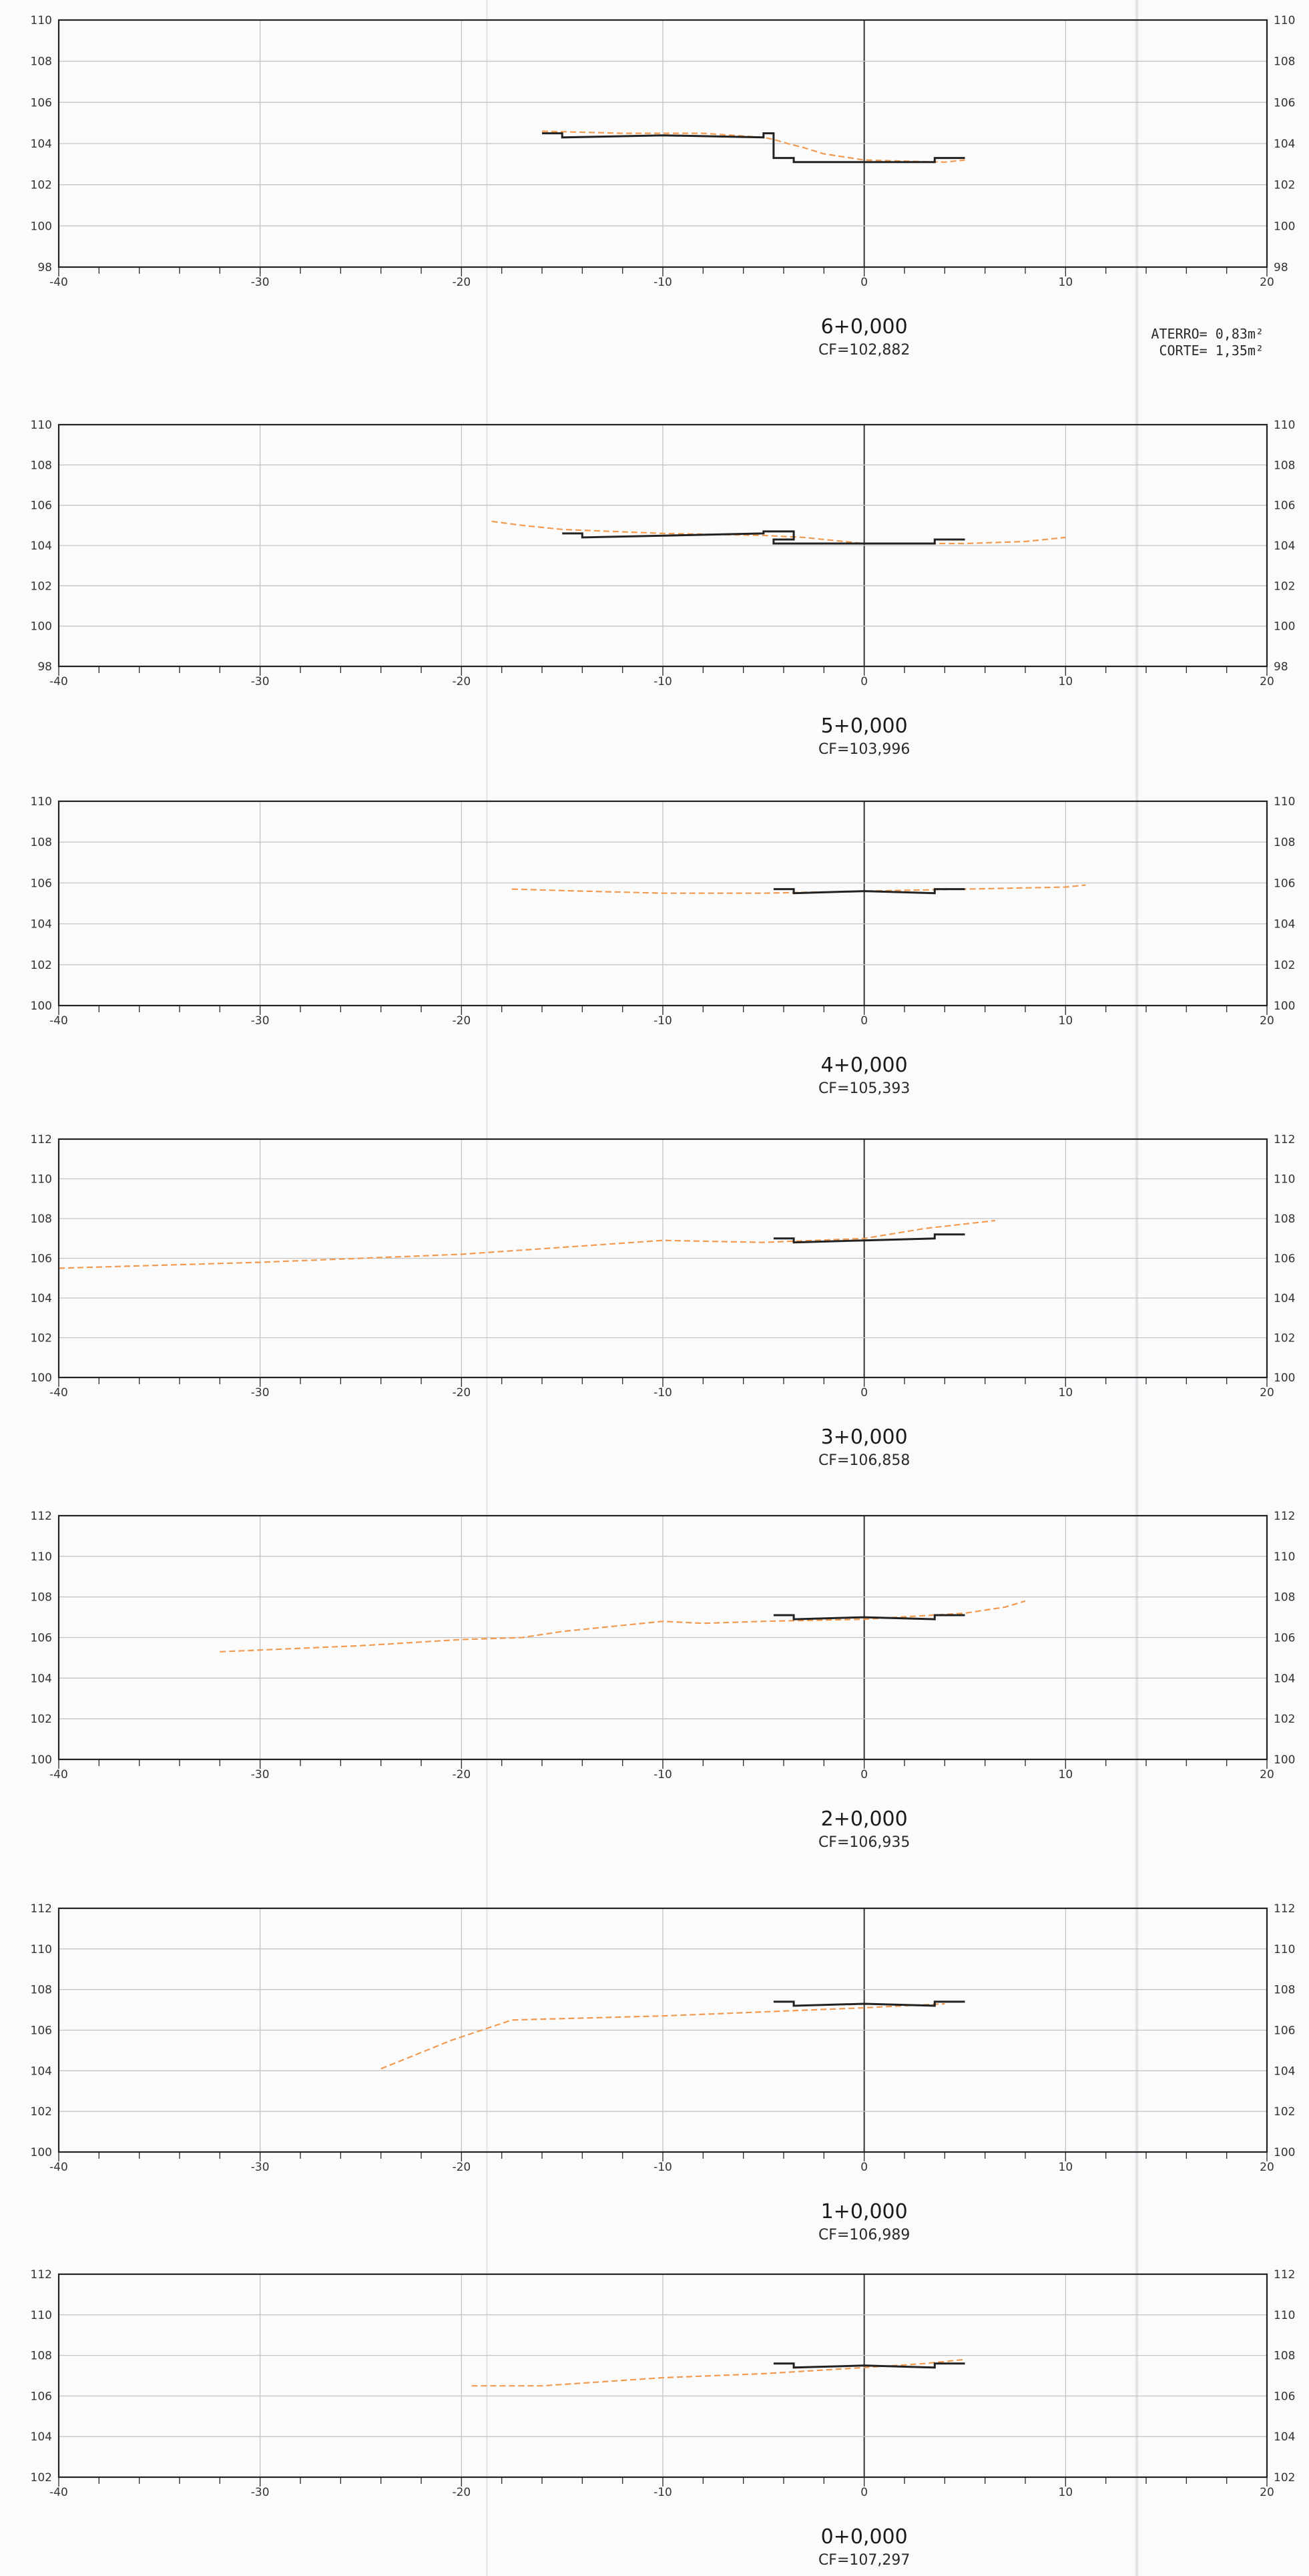 This screenshot has width=1309, height=2576. I want to click on area-value: 1,35m², so click(1236, 351).